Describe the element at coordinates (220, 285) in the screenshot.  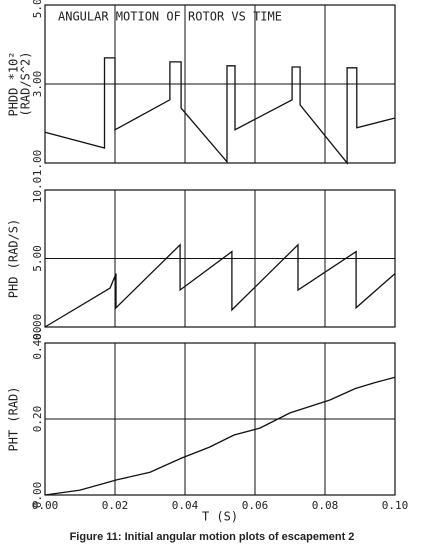
I see `data-line` at that location.